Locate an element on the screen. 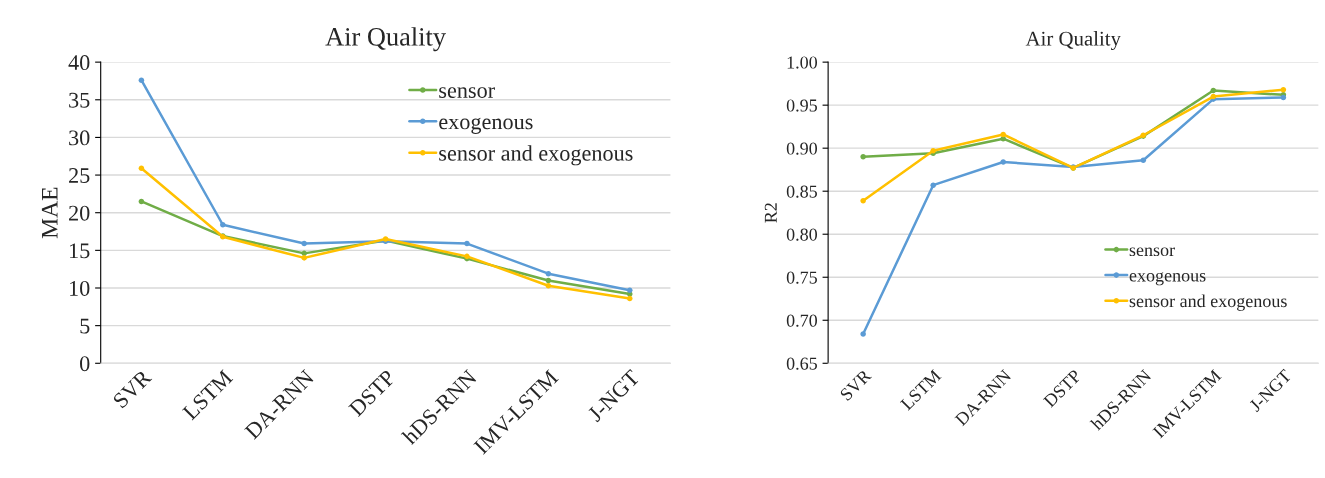 This screenshot has width=1325, height=478. y-tick-label: 0.70 is located at coordinates (802, 320).